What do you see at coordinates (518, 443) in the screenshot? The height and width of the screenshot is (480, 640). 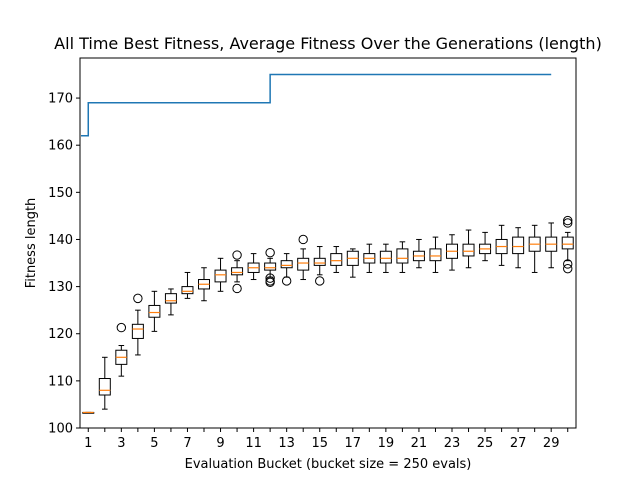 I see `x-tick-label: 27` at bounding box center [518, 443].